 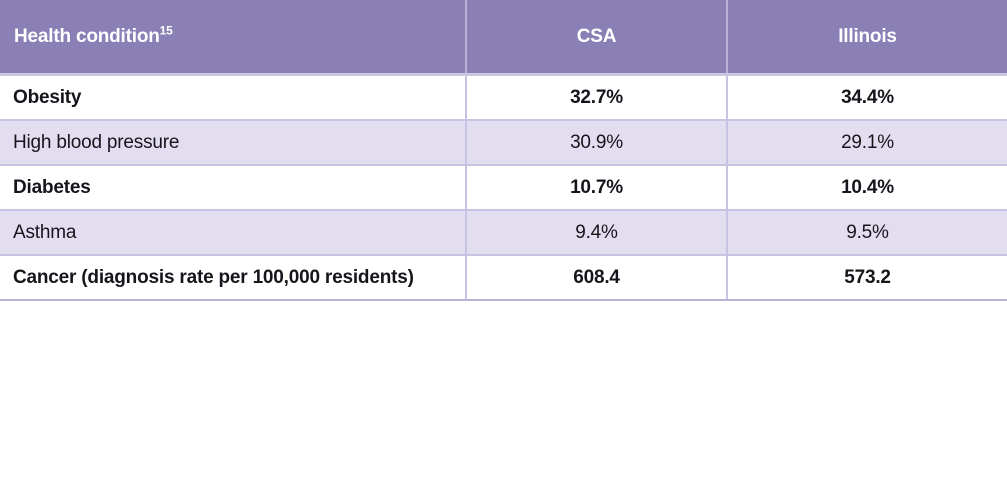 I want to click on illinois-value-cell: 9.5%, so click(x=866, y=233).